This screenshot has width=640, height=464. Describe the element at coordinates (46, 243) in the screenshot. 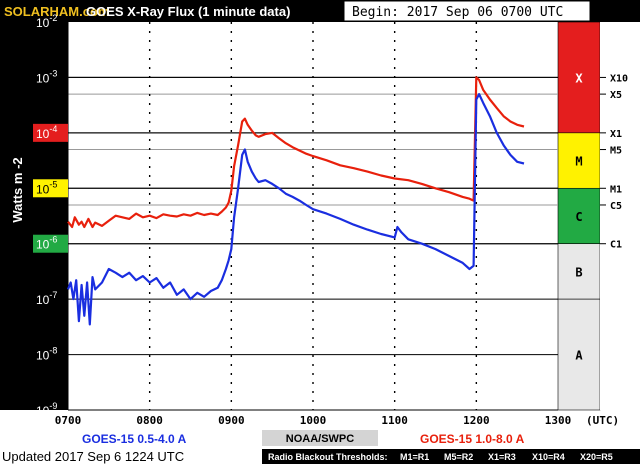

I see `y-tick-label: 10⁻⁶` at that location.